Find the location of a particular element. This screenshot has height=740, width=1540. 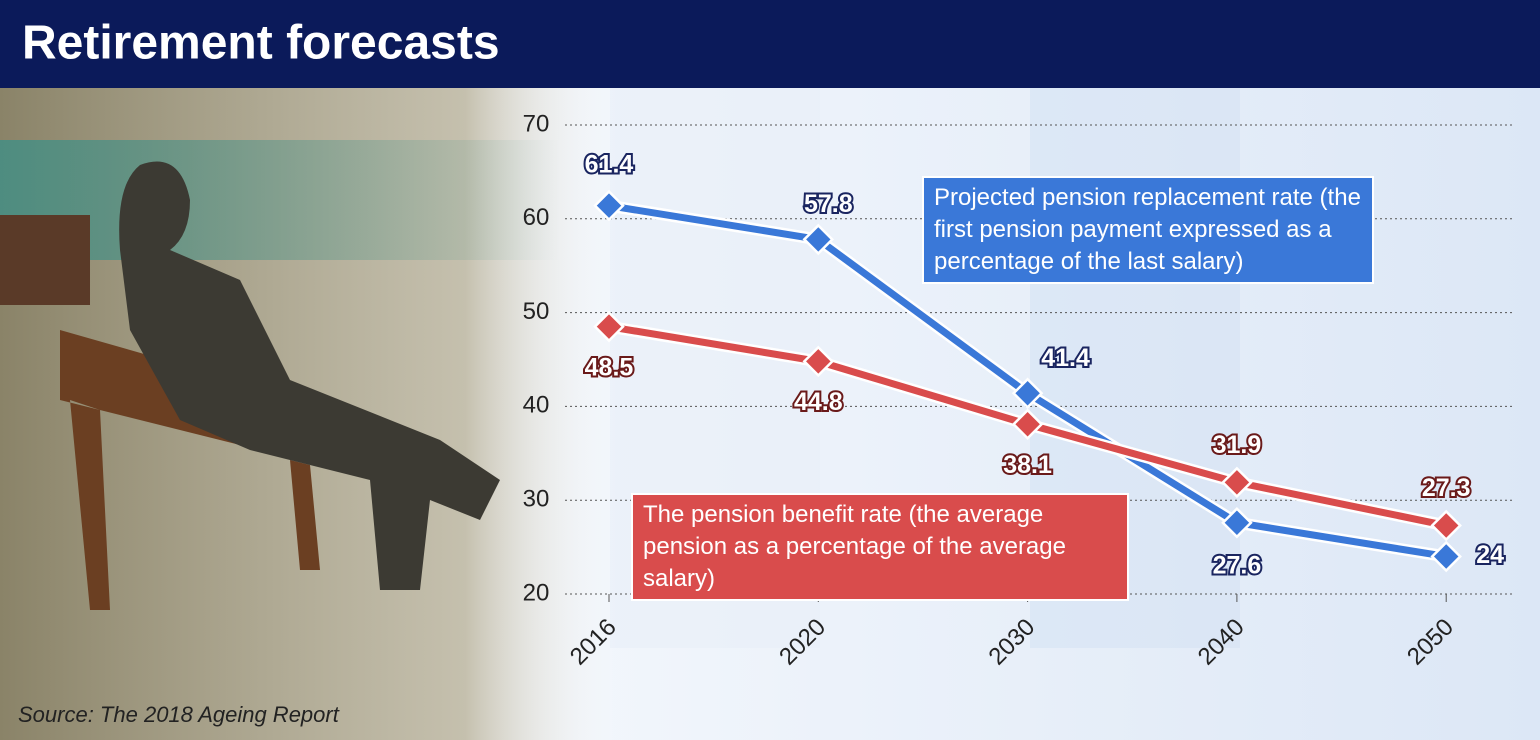

data-label: 27.3 is located at coordinates (1446, 488).